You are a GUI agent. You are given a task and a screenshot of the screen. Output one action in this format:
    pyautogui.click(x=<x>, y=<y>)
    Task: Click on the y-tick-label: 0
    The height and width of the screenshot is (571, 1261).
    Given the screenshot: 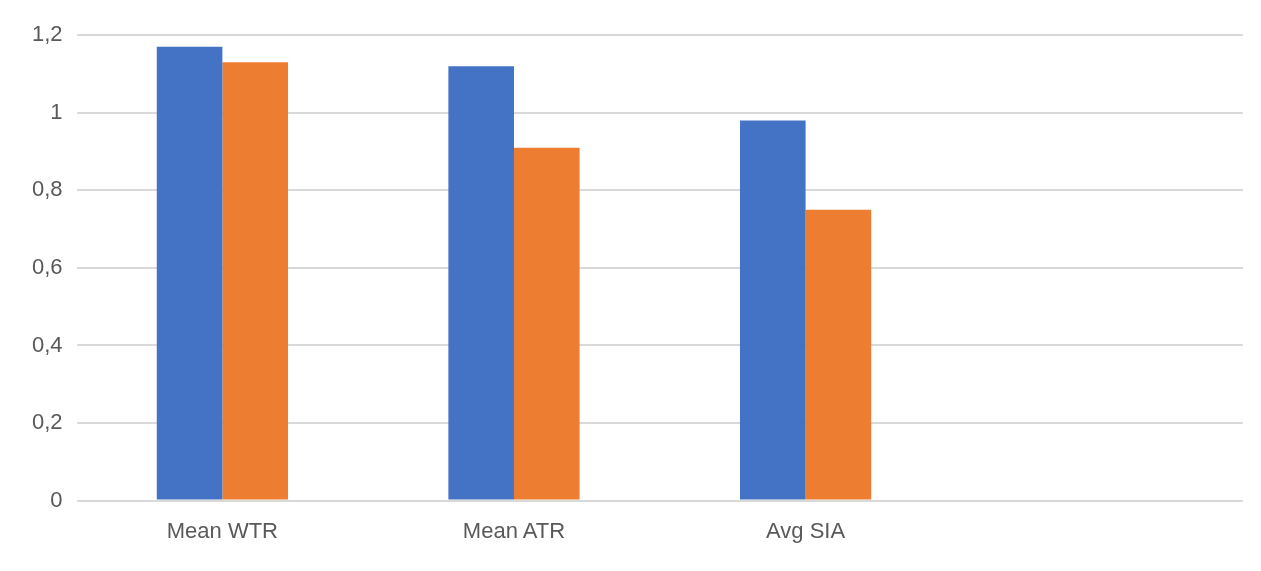 What is the action you would take?
    pyautogui.click(x=56, y=499)
    